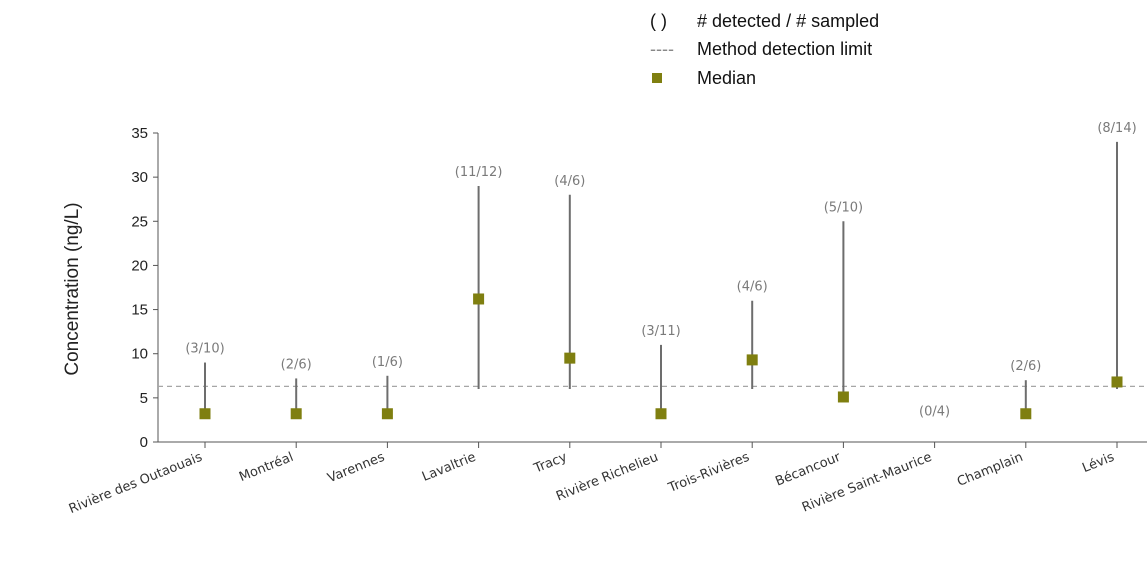 The height and width of the screenshot is (583, 1147). Describe the element at coordinates (607, 477) in the screenshot. I see `category-label: Rivière Richelieu` at that location.